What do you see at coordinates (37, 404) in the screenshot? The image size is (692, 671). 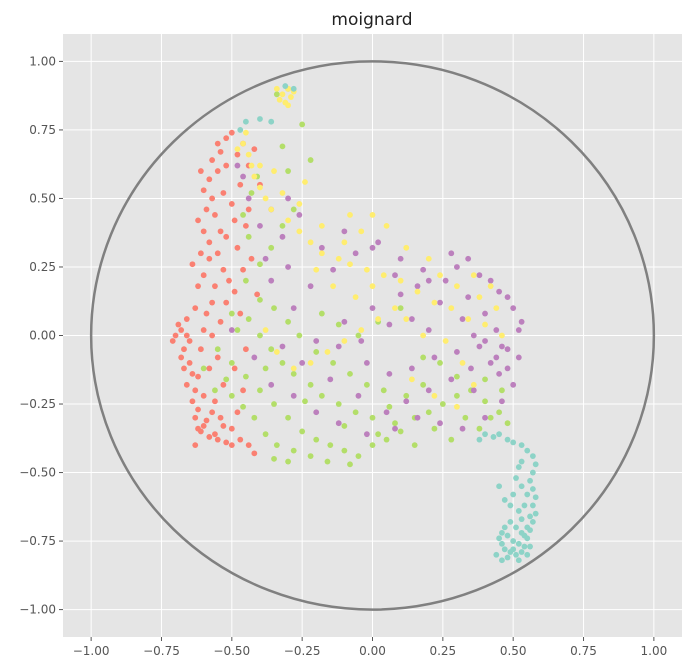 I see `y-tick-label: −0.25` at bounding box center [37, 404].